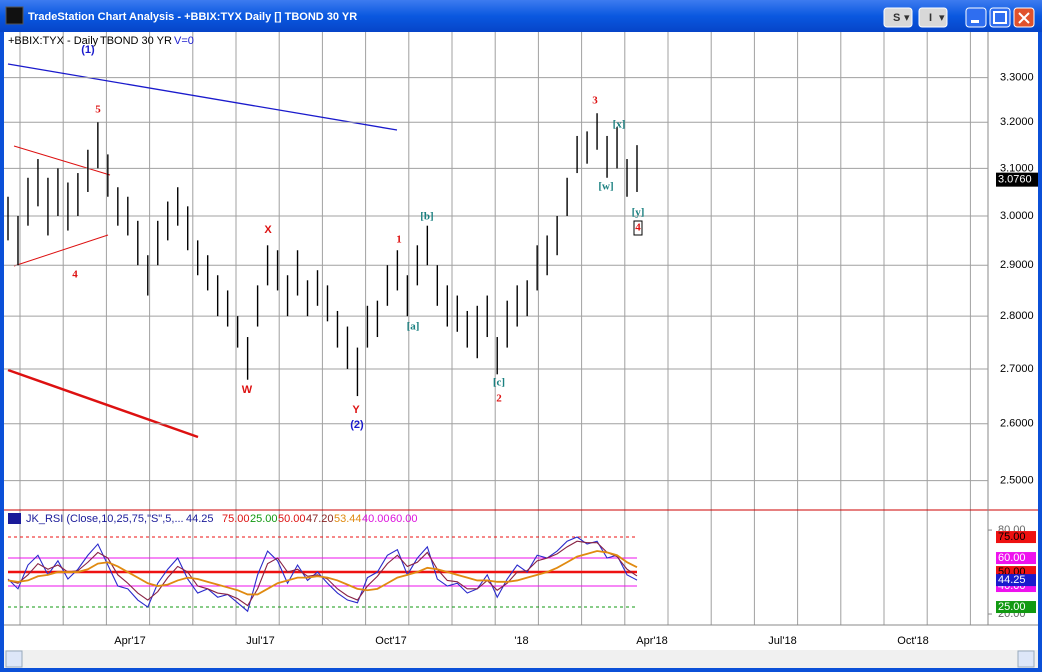 The image size is (1042, 672). I want to click on wave-label: (1), so click(88, 50).